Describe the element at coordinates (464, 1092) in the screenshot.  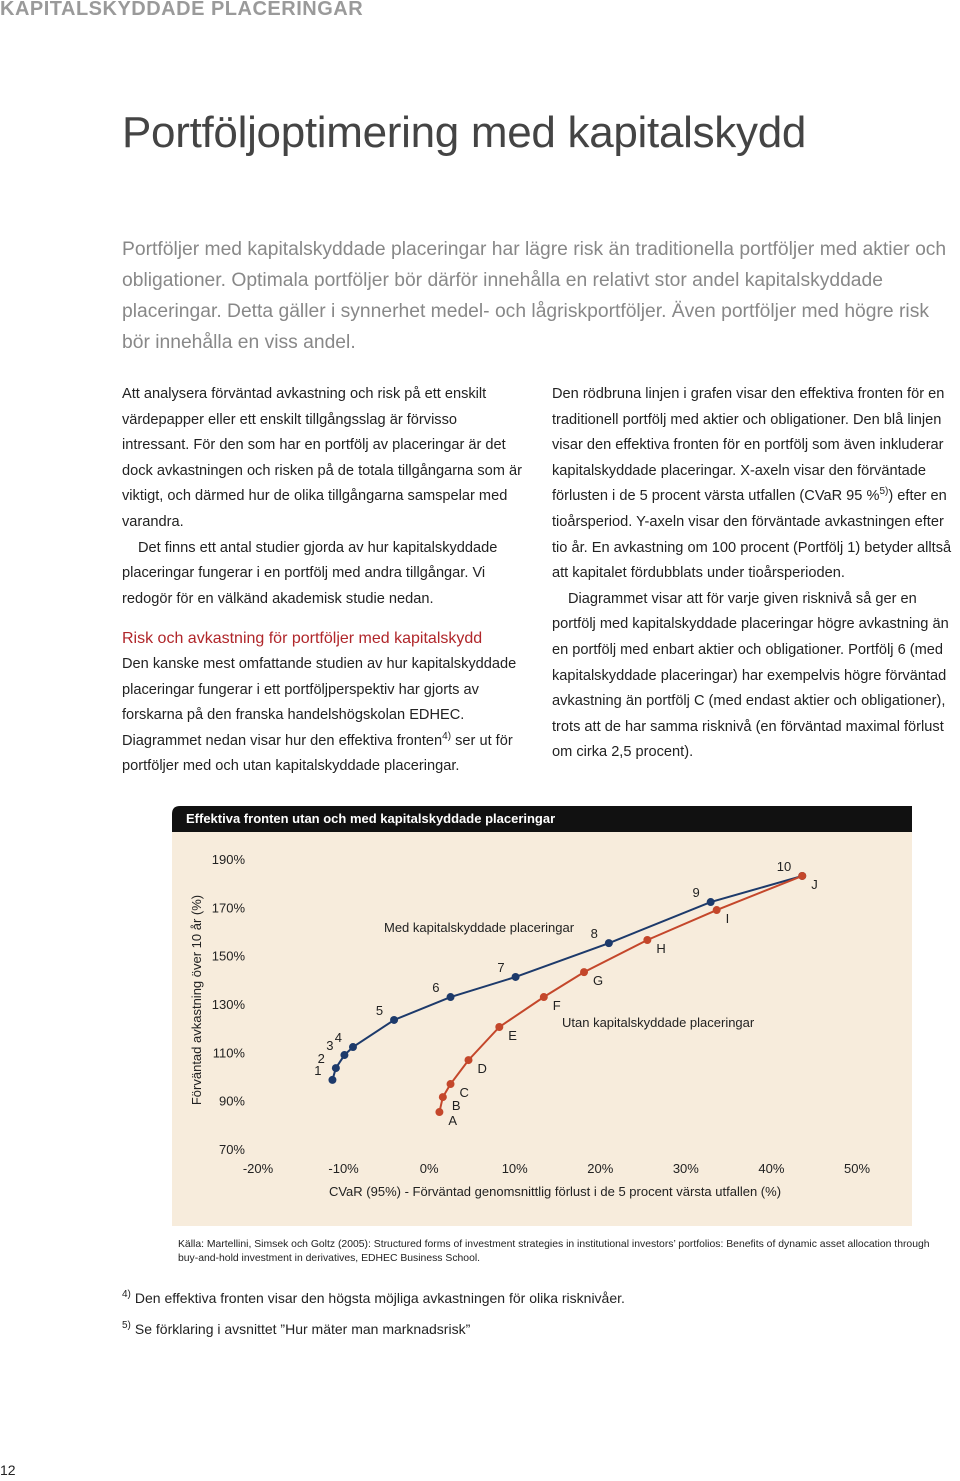
I see `point-label: C` at that location.